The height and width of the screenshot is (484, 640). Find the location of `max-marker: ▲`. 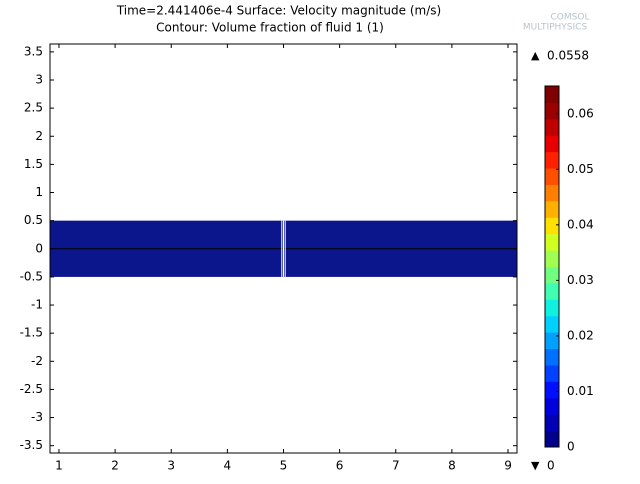

max-marker: ▲ is located at coordinates (535, 55).